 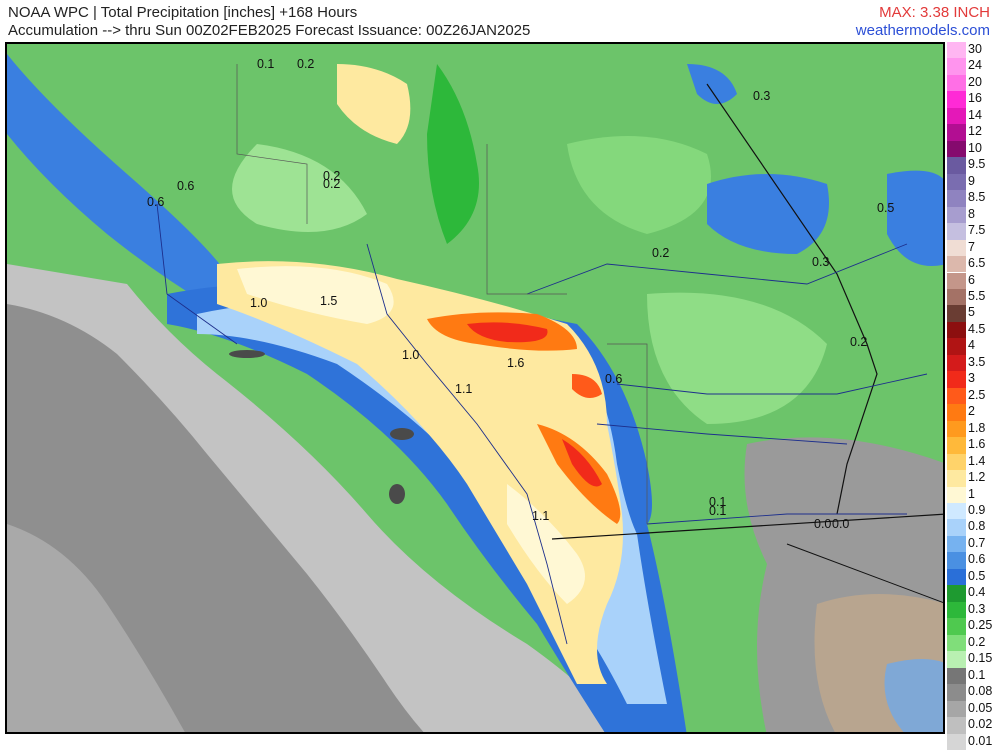 What do you see at coordinates (973, 692) in the screenshot?
I see `legend-item: 0.08` at bounding box center [973, 692].